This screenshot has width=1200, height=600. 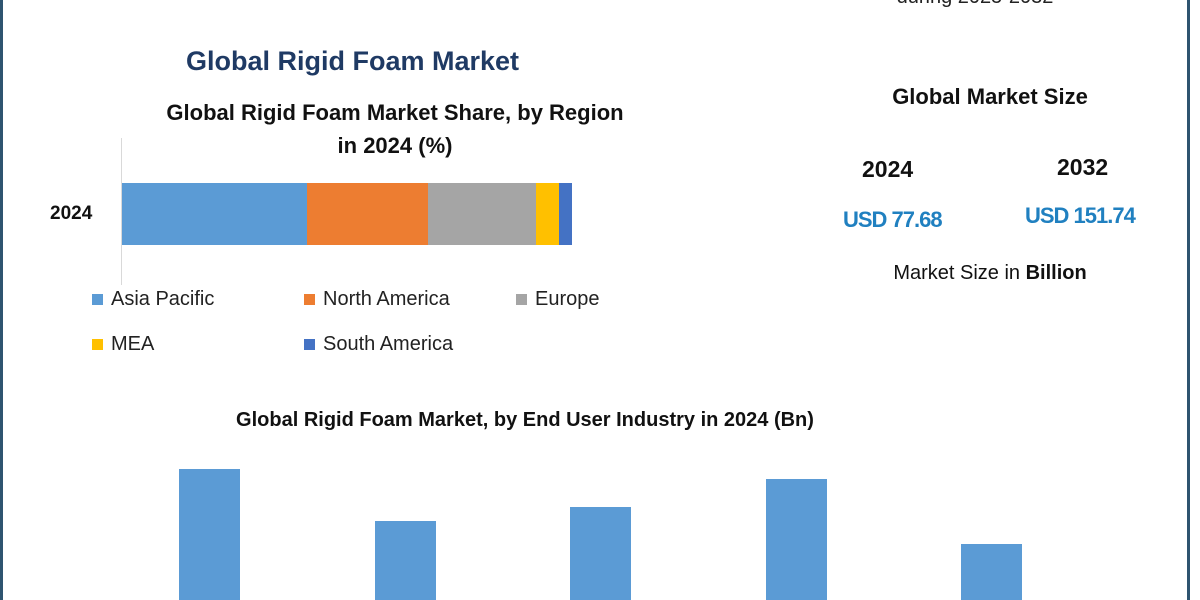 I want to click on unit-bold: Billion, so click(x=1056, y=273).